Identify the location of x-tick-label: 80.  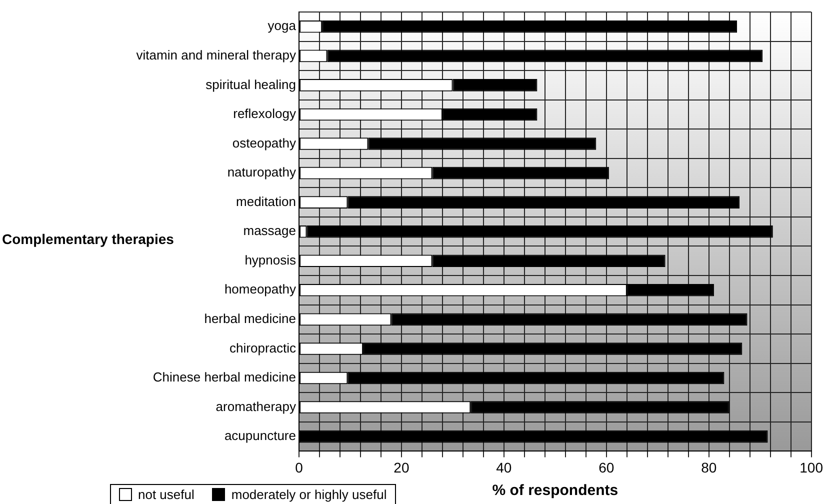
(709, 467).